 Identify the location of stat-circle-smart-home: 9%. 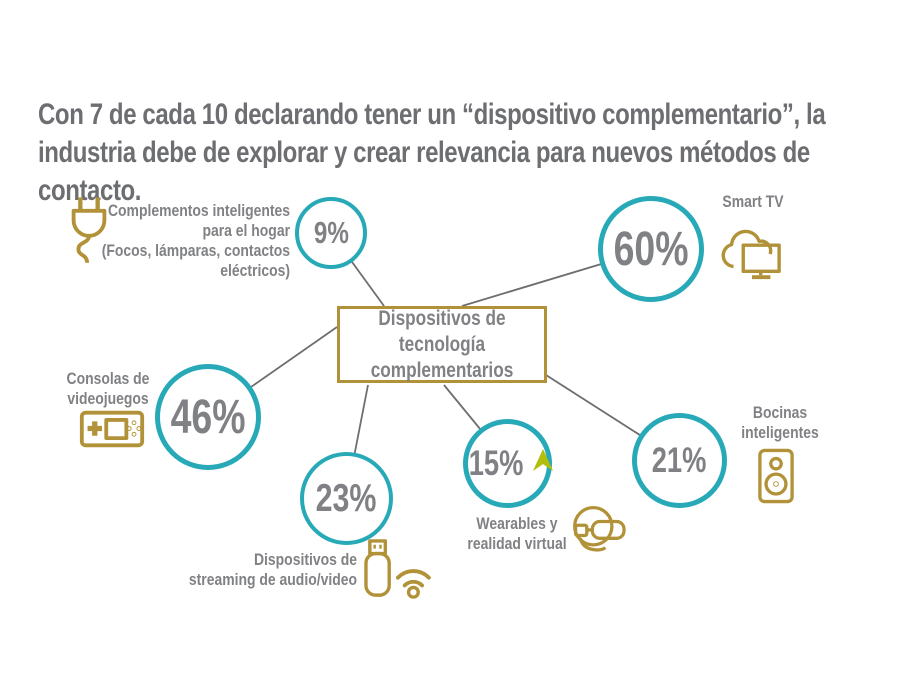
(331, 233).